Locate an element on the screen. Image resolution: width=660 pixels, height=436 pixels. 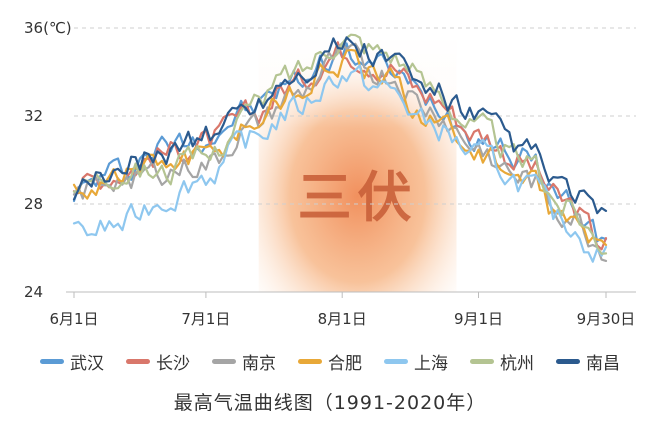
legend-item: 上海 is located at coordinates (416, 361).